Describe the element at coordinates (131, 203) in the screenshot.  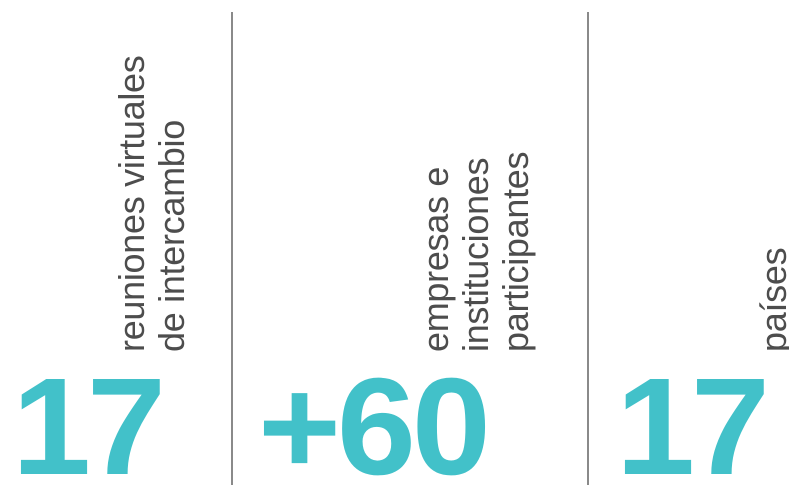
I see `stat-label-line: reuniones virtuales` at that location.